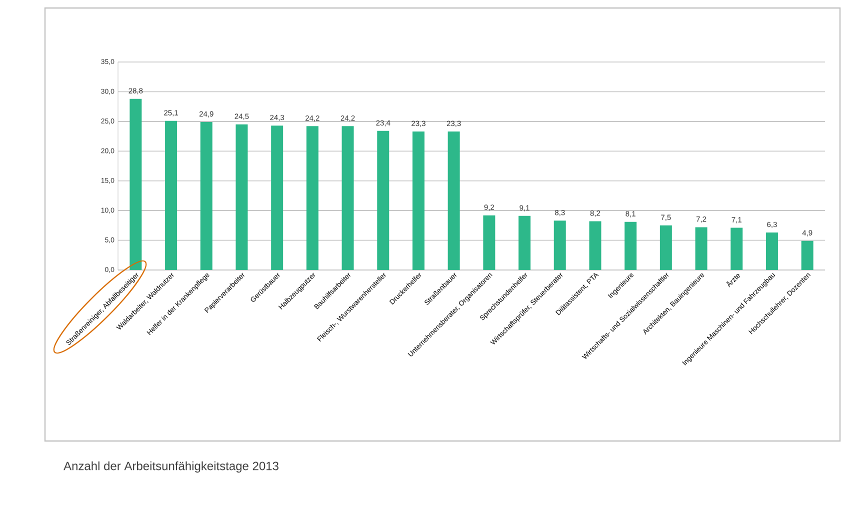 This screenshot has height=507, width=848. What do you see at coordinates (171, 467) in the screenshot?
I see `text: Anzahl der Arbeitsunfähigkeitstage 2013` at bounding box center [171, 467].